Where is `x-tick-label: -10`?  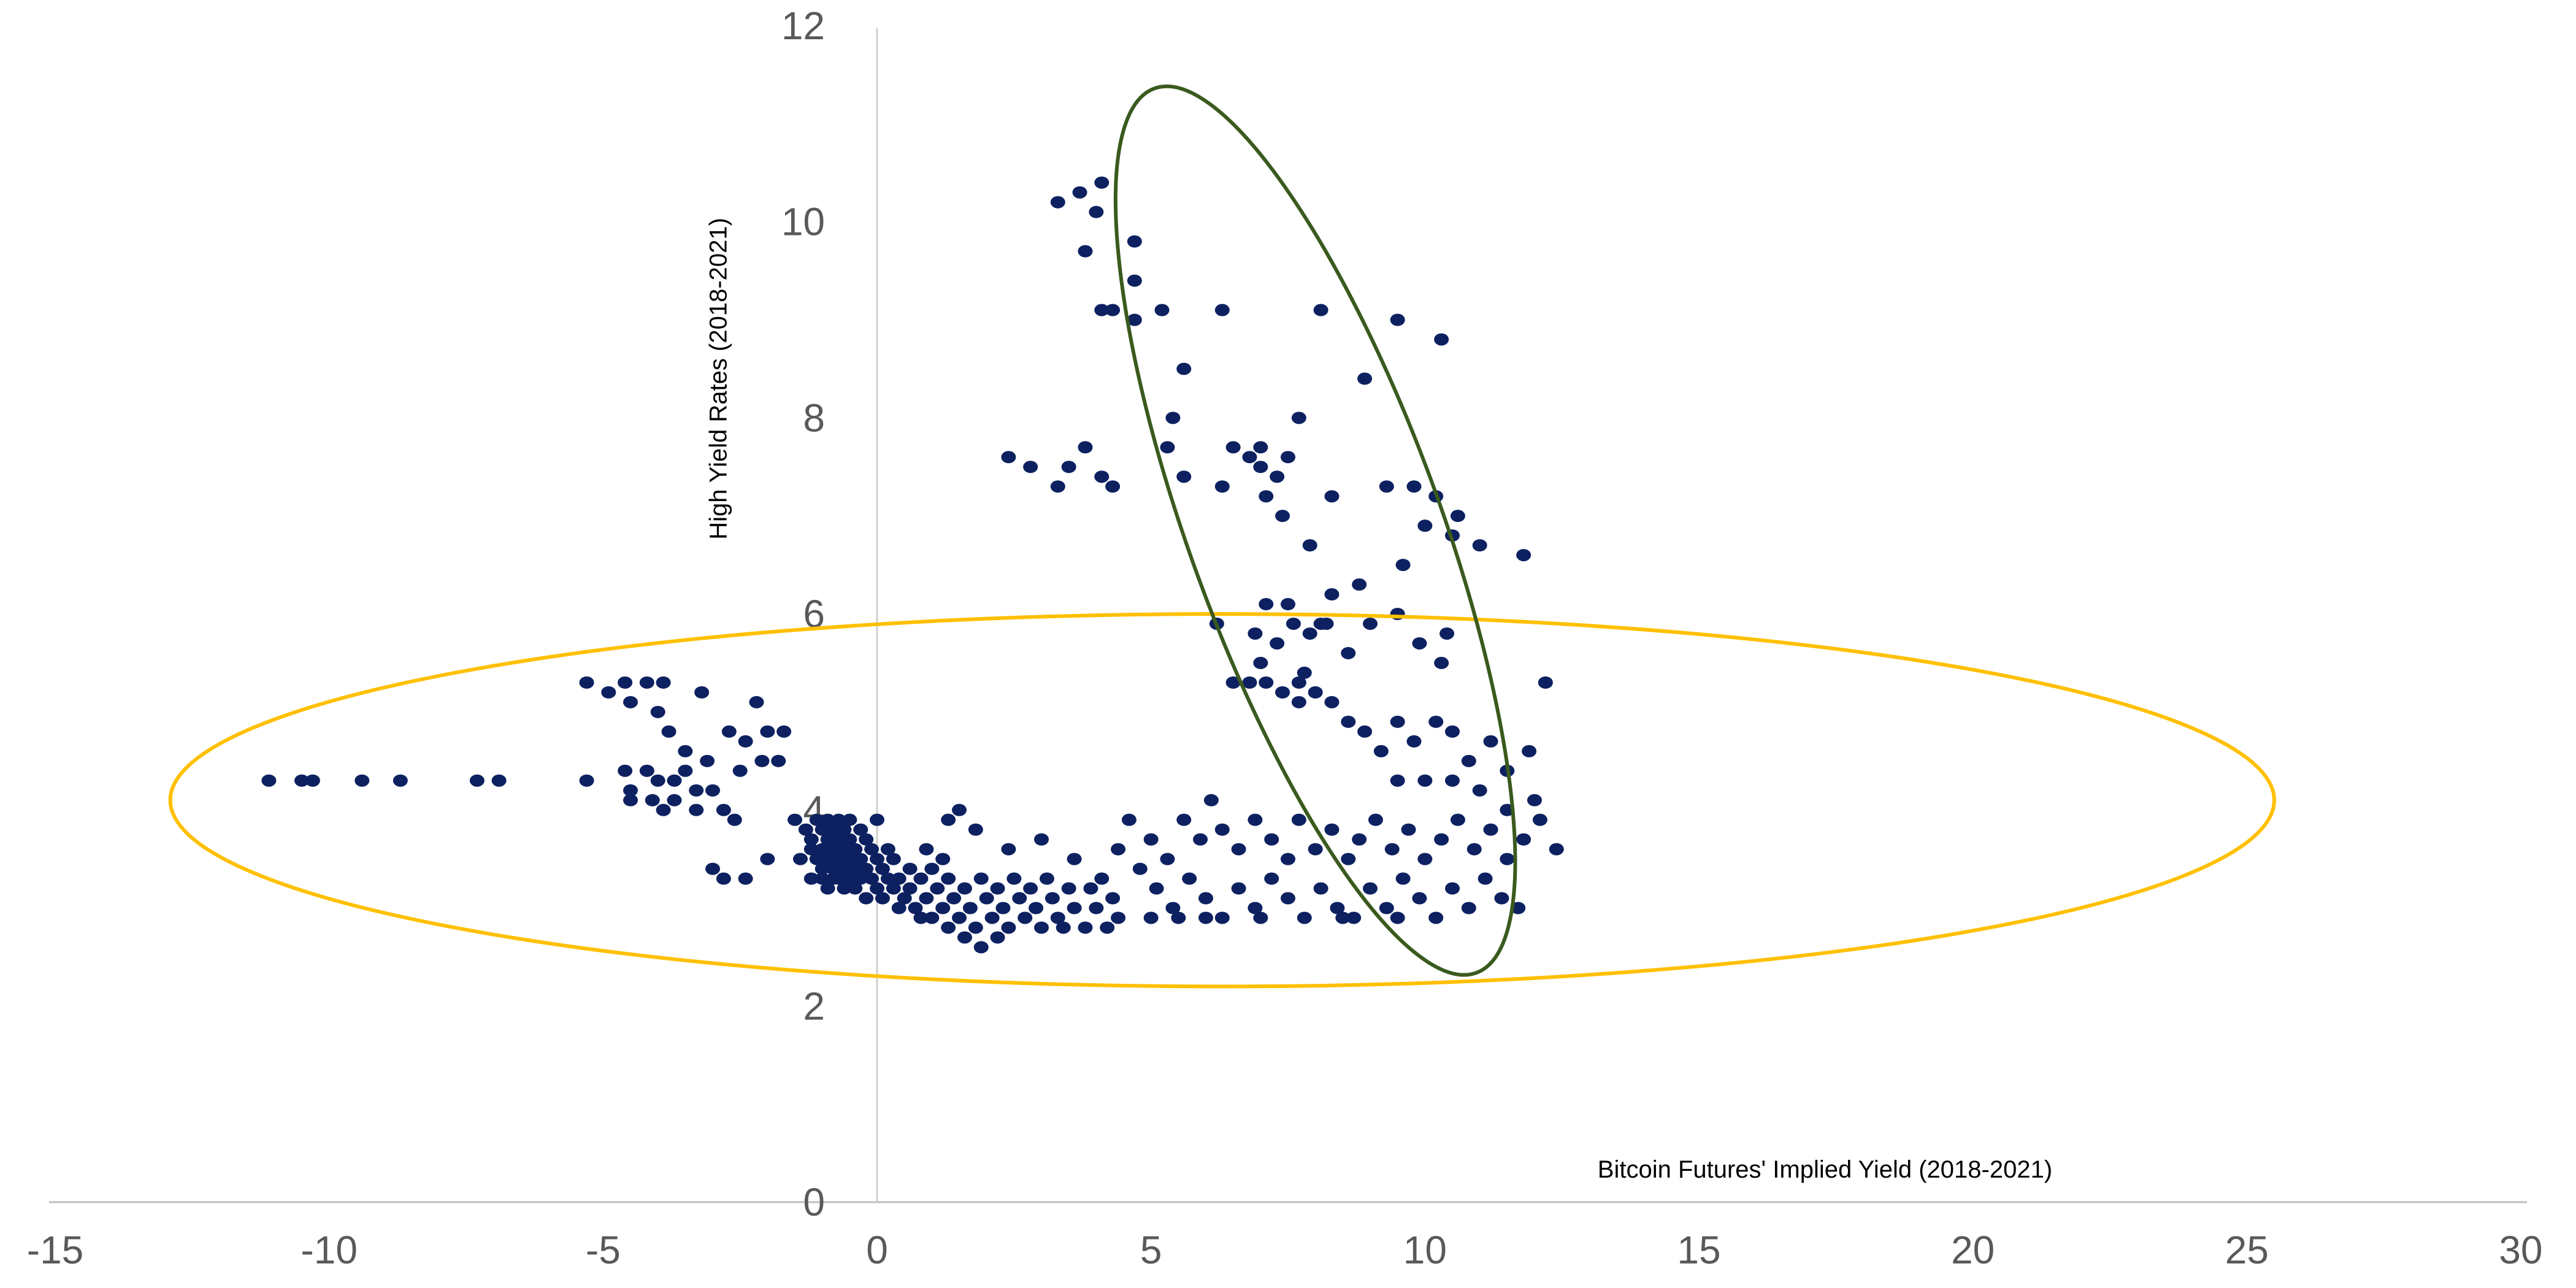
x-tick-label: -10 is located at coordinates (329, 1250).